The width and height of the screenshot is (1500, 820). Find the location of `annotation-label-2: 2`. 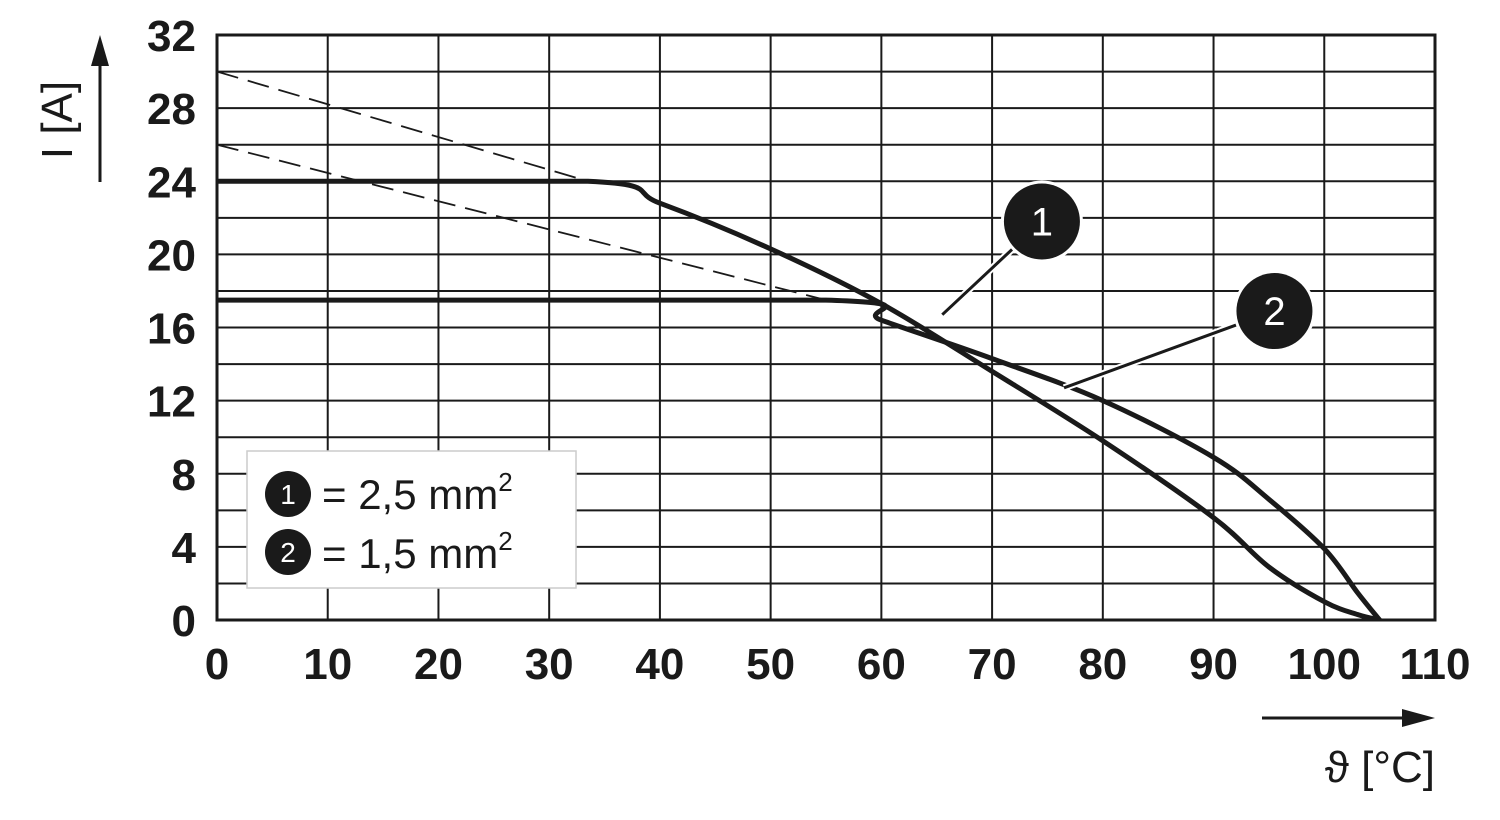

annotation-label-2: 2 is located at coordinates (1274, 312).